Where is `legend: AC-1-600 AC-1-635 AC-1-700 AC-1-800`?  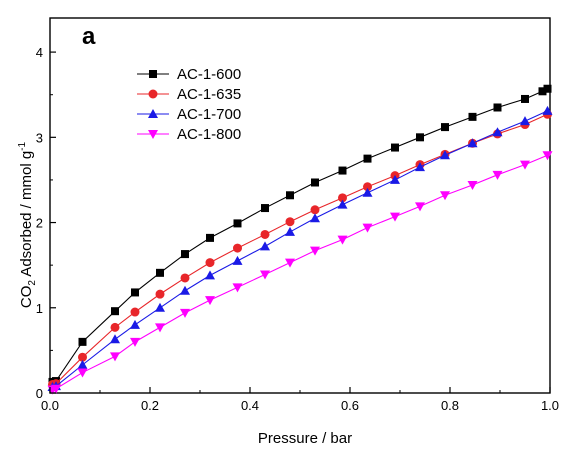
legend: AC-1-600 AC-1-635 AC-1-700 AC-1-800 is located at coordinates (189, 104).